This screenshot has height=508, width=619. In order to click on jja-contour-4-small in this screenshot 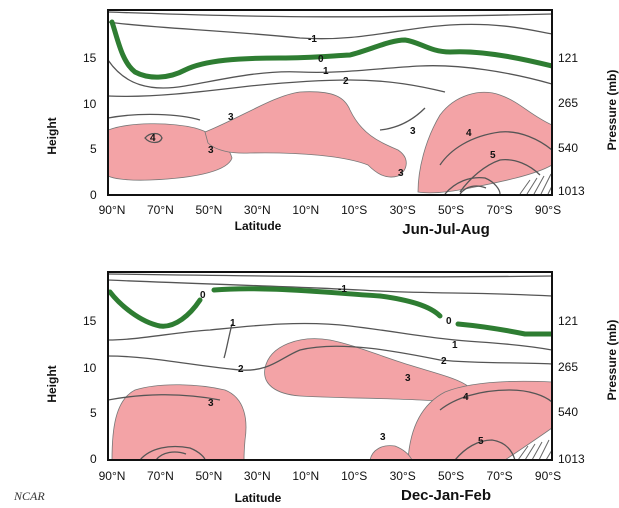, I will do `click(153, 138)`.